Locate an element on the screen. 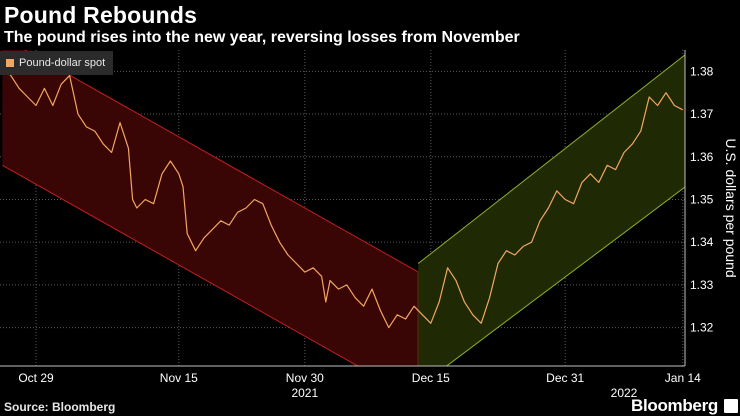  x-tick-label: Oct 29 is located at coordinates (36, 378).